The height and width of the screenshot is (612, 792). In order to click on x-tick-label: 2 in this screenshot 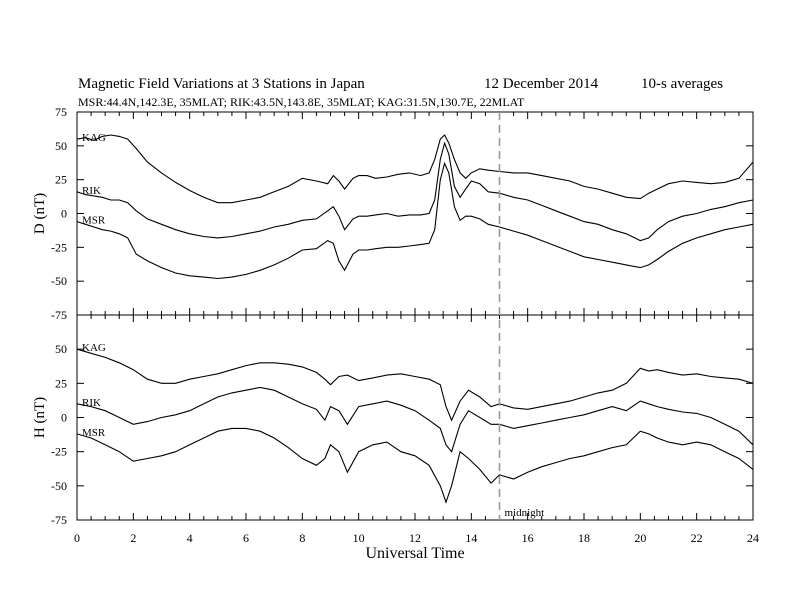, I will do `click(133, 538)`.